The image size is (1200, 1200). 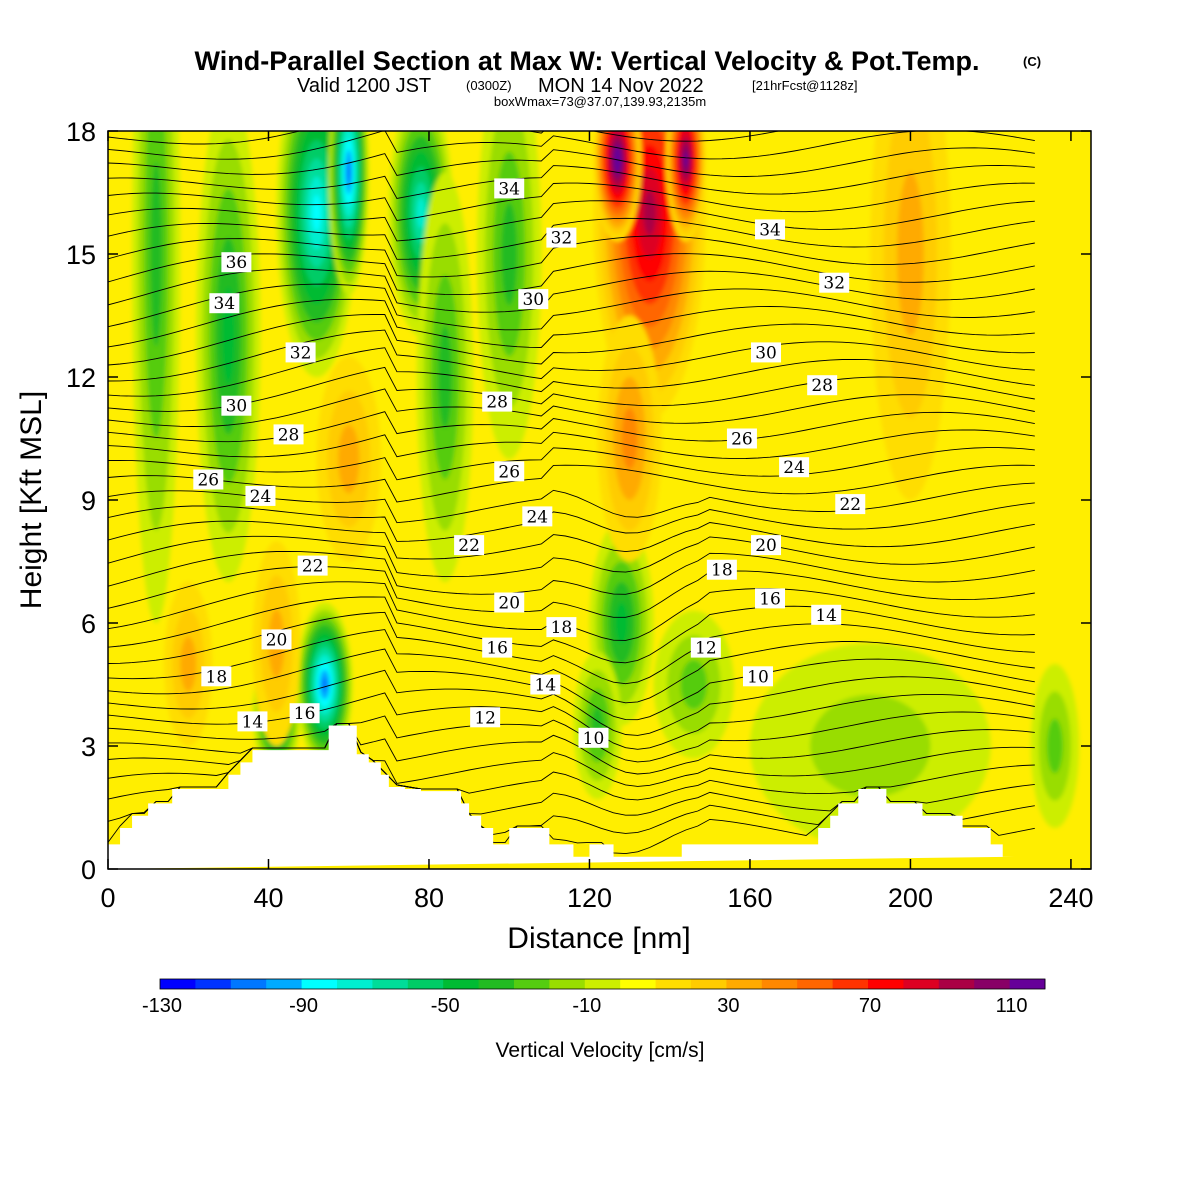 I want to click on isentrope-label: 26, so click(x=208, y=480).